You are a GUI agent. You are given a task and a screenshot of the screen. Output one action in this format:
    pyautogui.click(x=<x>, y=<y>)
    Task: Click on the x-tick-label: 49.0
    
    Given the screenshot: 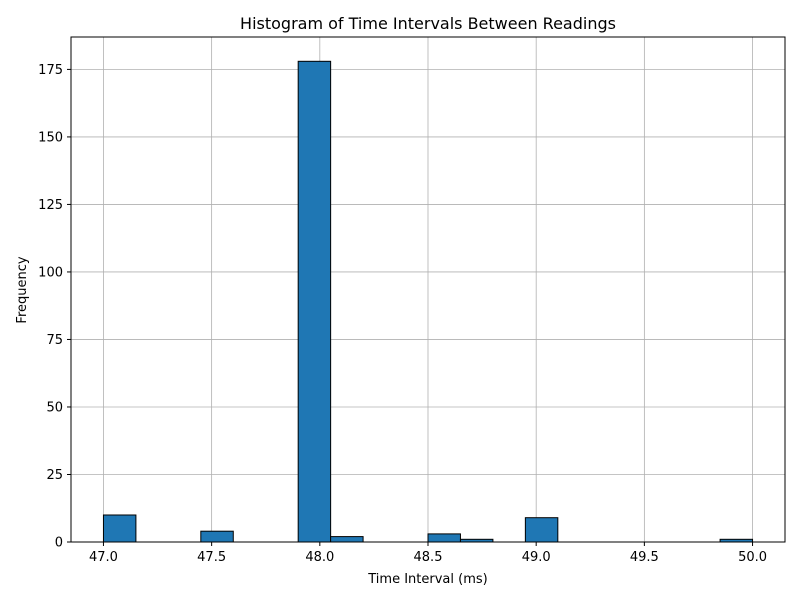 What is the action you would take?
    pyautogui.click(x=536, y=557)
    